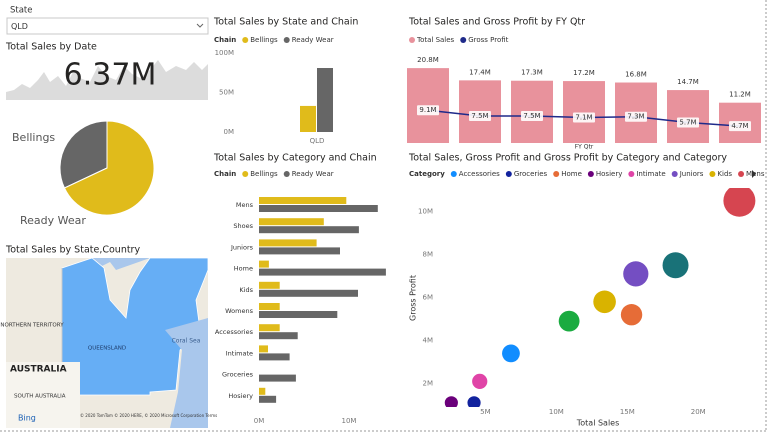  I want to click on pie-label: Ready Wear, so click(53, 220).